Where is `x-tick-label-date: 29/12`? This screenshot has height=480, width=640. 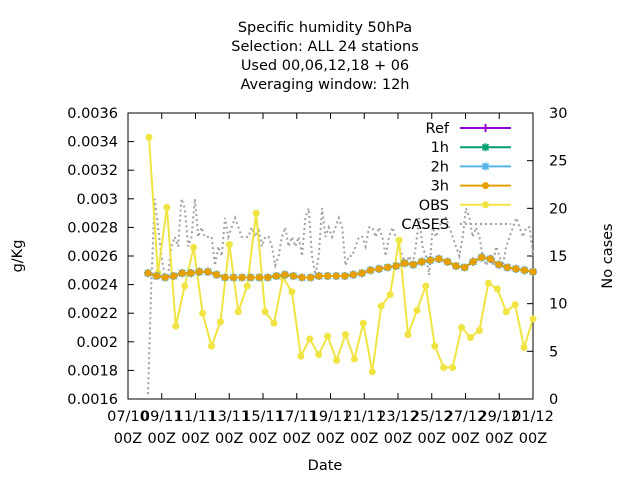 x-tick-label-date: 29/12 is located at coordinates (499, 417).